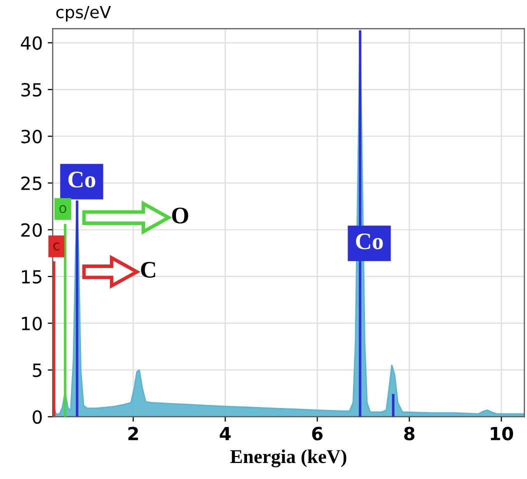 This screenshot has width=527, height=479. Describe the element at coordinates (288, 458) in the screenshot. I see `x-axis-title: Energia (keV)` at that location.